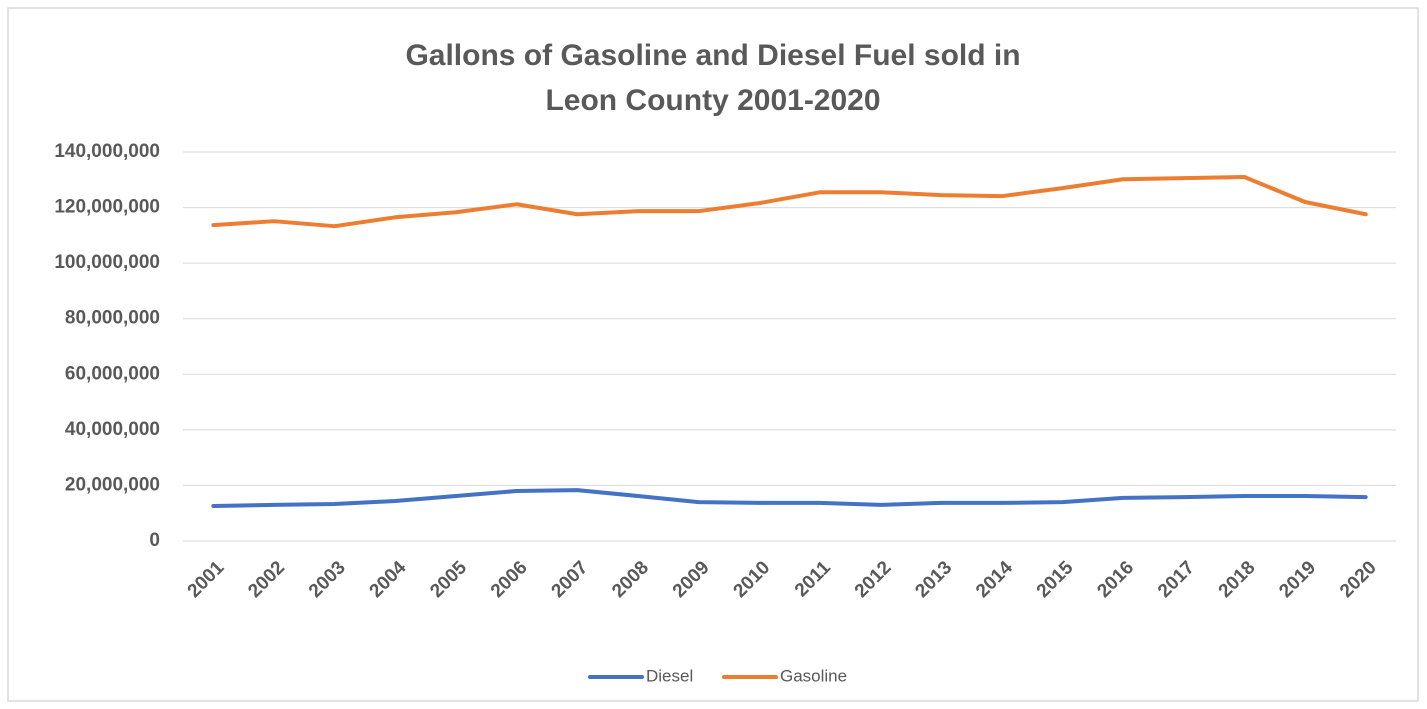  What do you see at coordinates (154, 540) in the screenshot?
I see `y-tick-label: 0` at bounding box center [154, 540].